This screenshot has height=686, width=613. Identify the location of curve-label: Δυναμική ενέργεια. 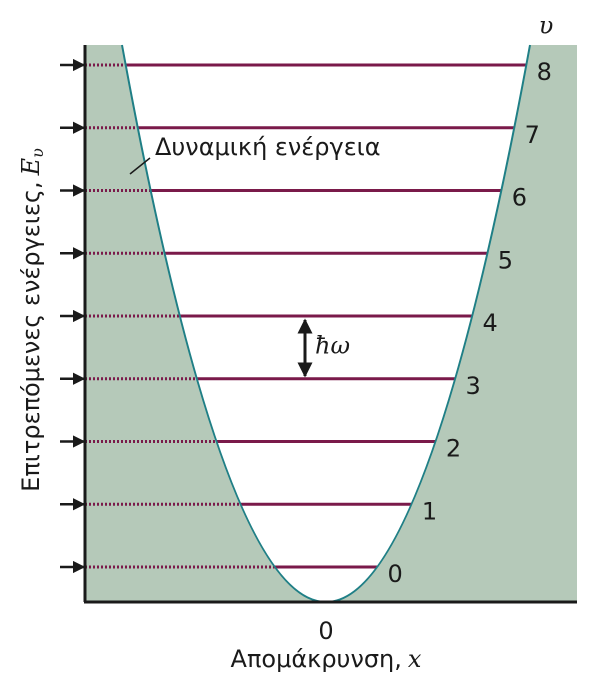
(268, 147).